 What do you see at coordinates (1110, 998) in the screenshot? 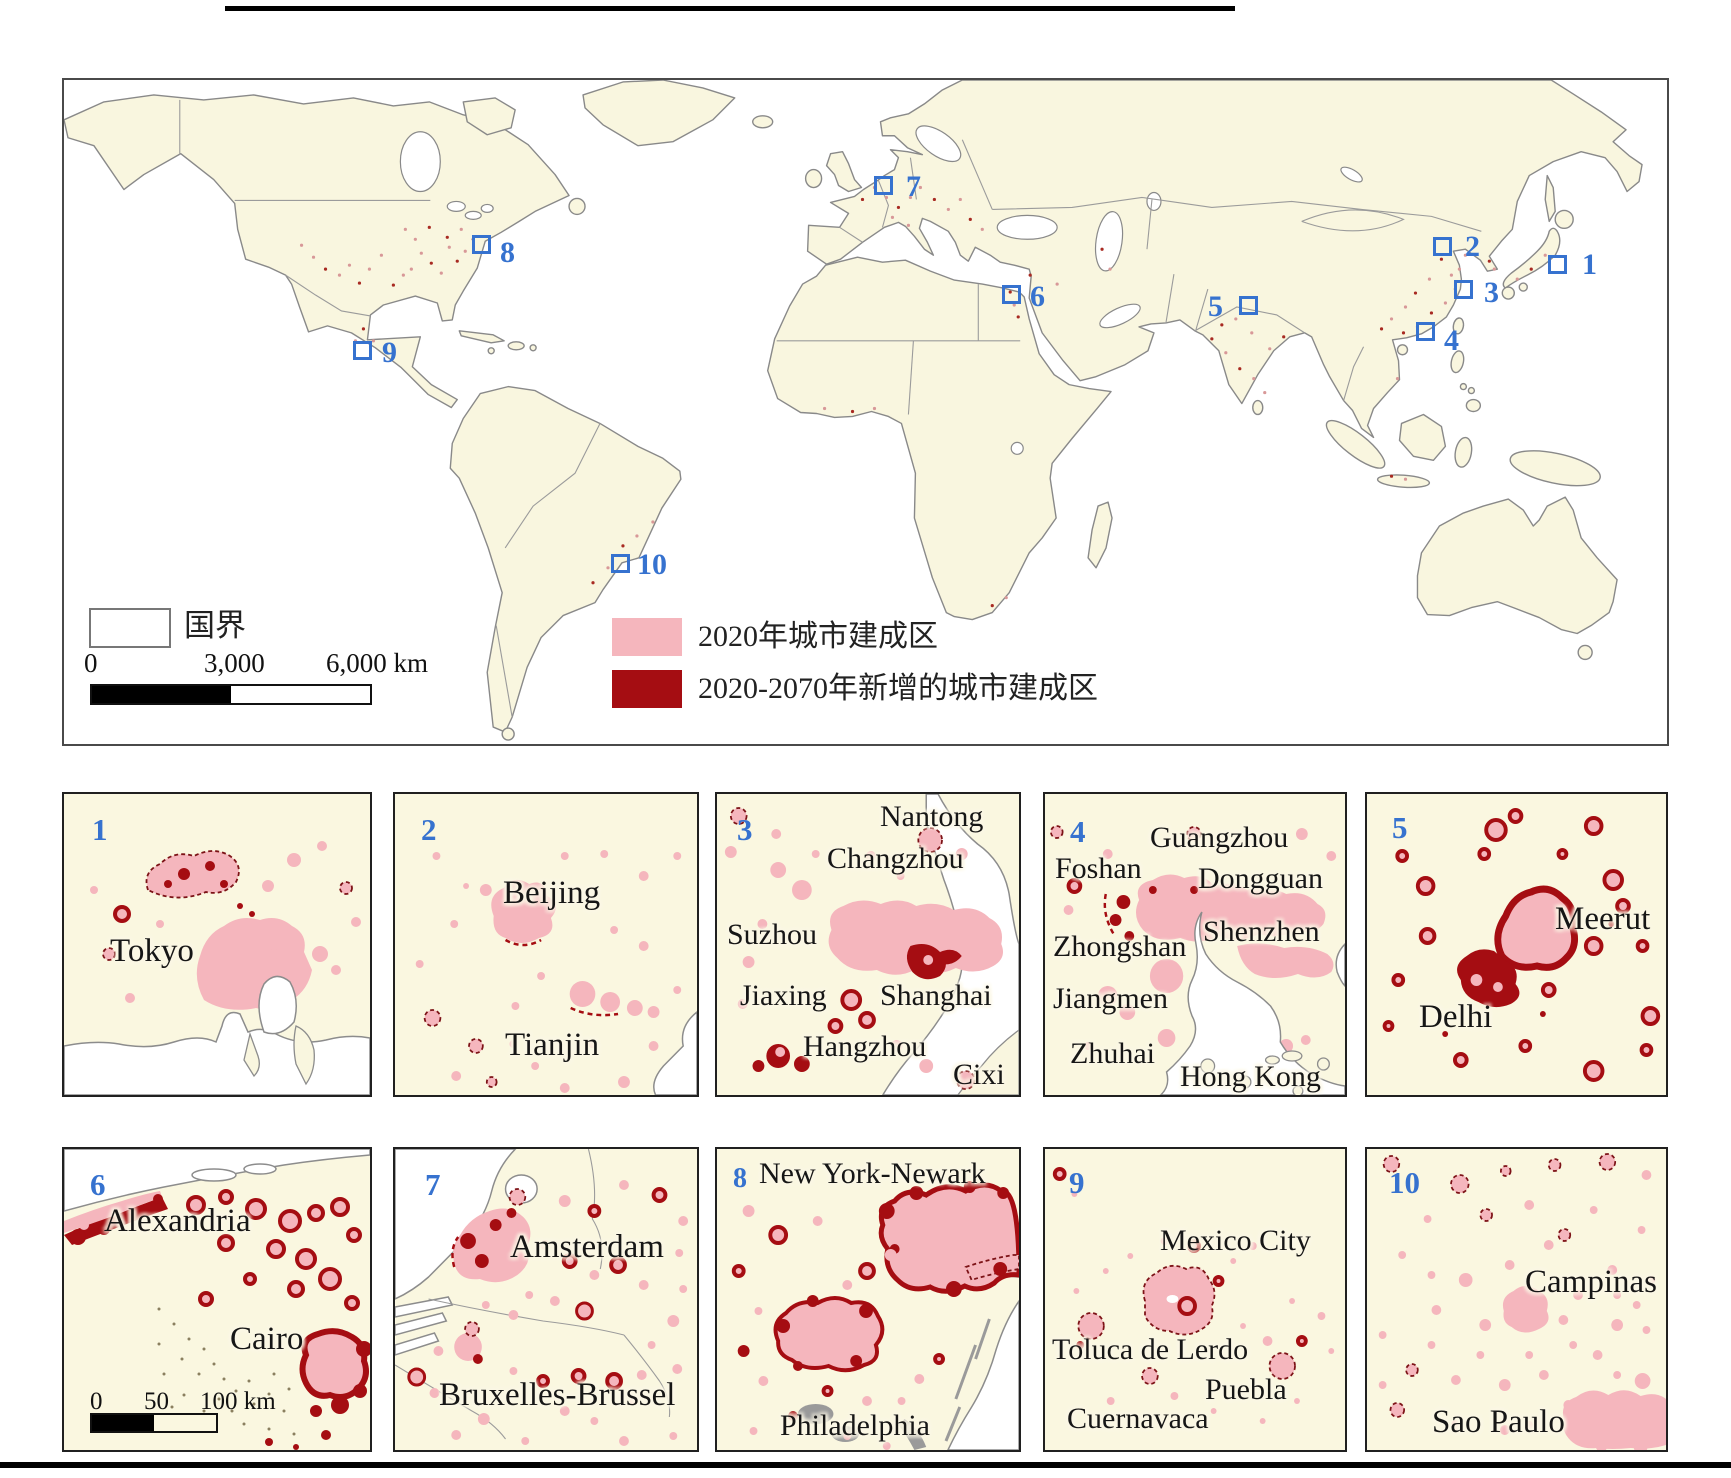
I see `city-label-jiangmen: Jiangmen` at bounding box center [1110, 998].